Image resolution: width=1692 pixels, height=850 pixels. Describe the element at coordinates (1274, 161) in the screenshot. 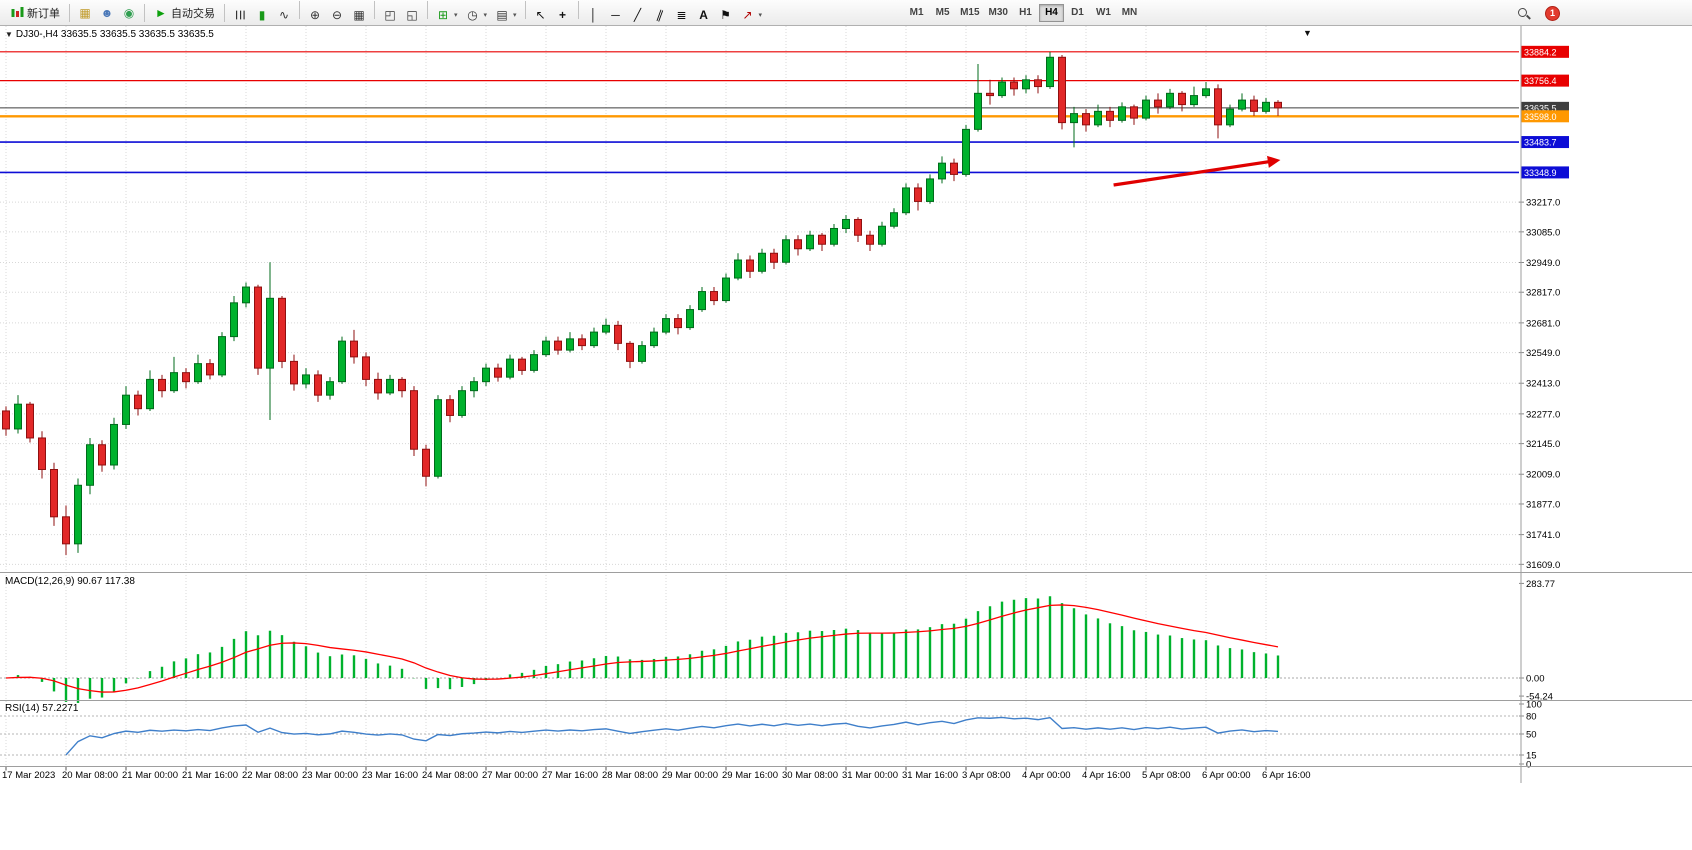

I see `trend-arrow-head` at that location.